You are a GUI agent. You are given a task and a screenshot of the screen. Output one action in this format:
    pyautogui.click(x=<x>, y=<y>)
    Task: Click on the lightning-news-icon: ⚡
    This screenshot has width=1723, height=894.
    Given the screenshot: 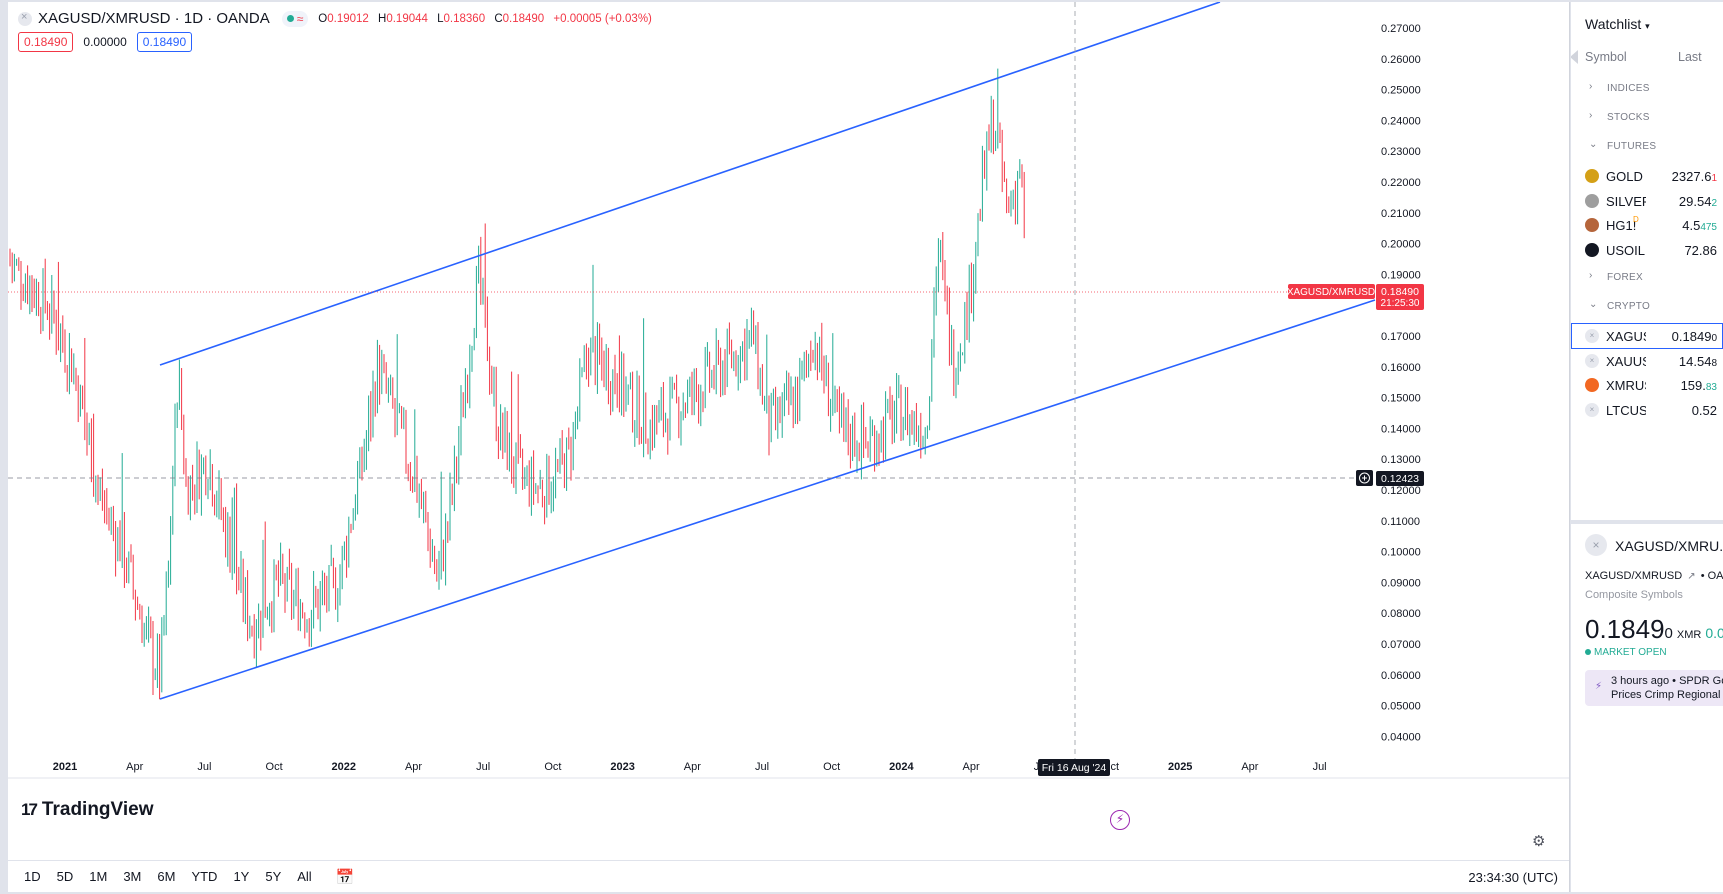 What is the action you would take?
    pyautogui.click(x=1120, y=820)
    